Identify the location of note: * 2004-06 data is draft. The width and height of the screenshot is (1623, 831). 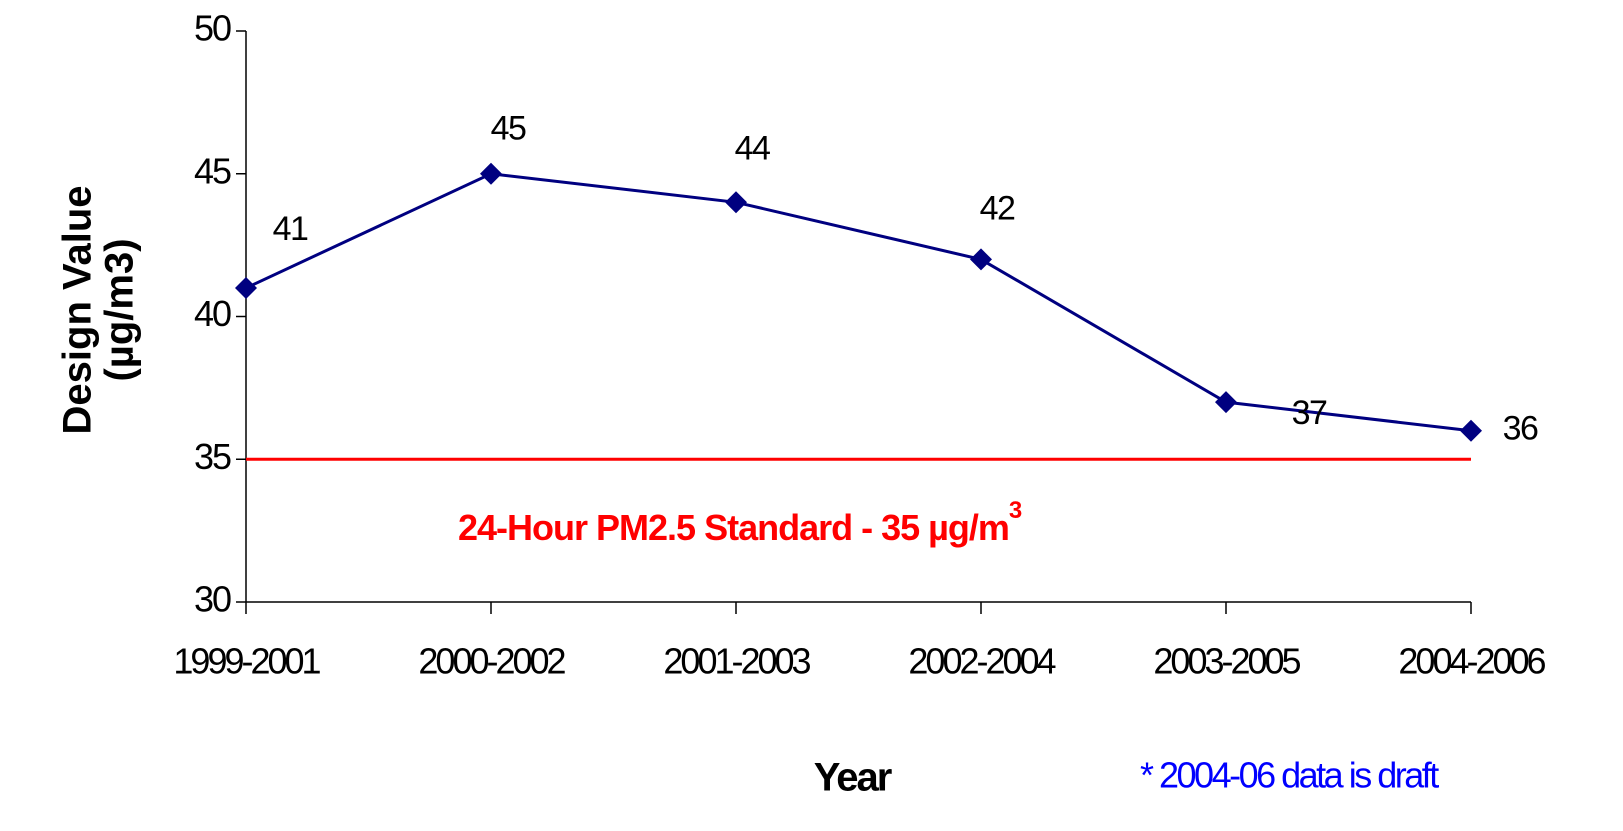
(1289, 775).